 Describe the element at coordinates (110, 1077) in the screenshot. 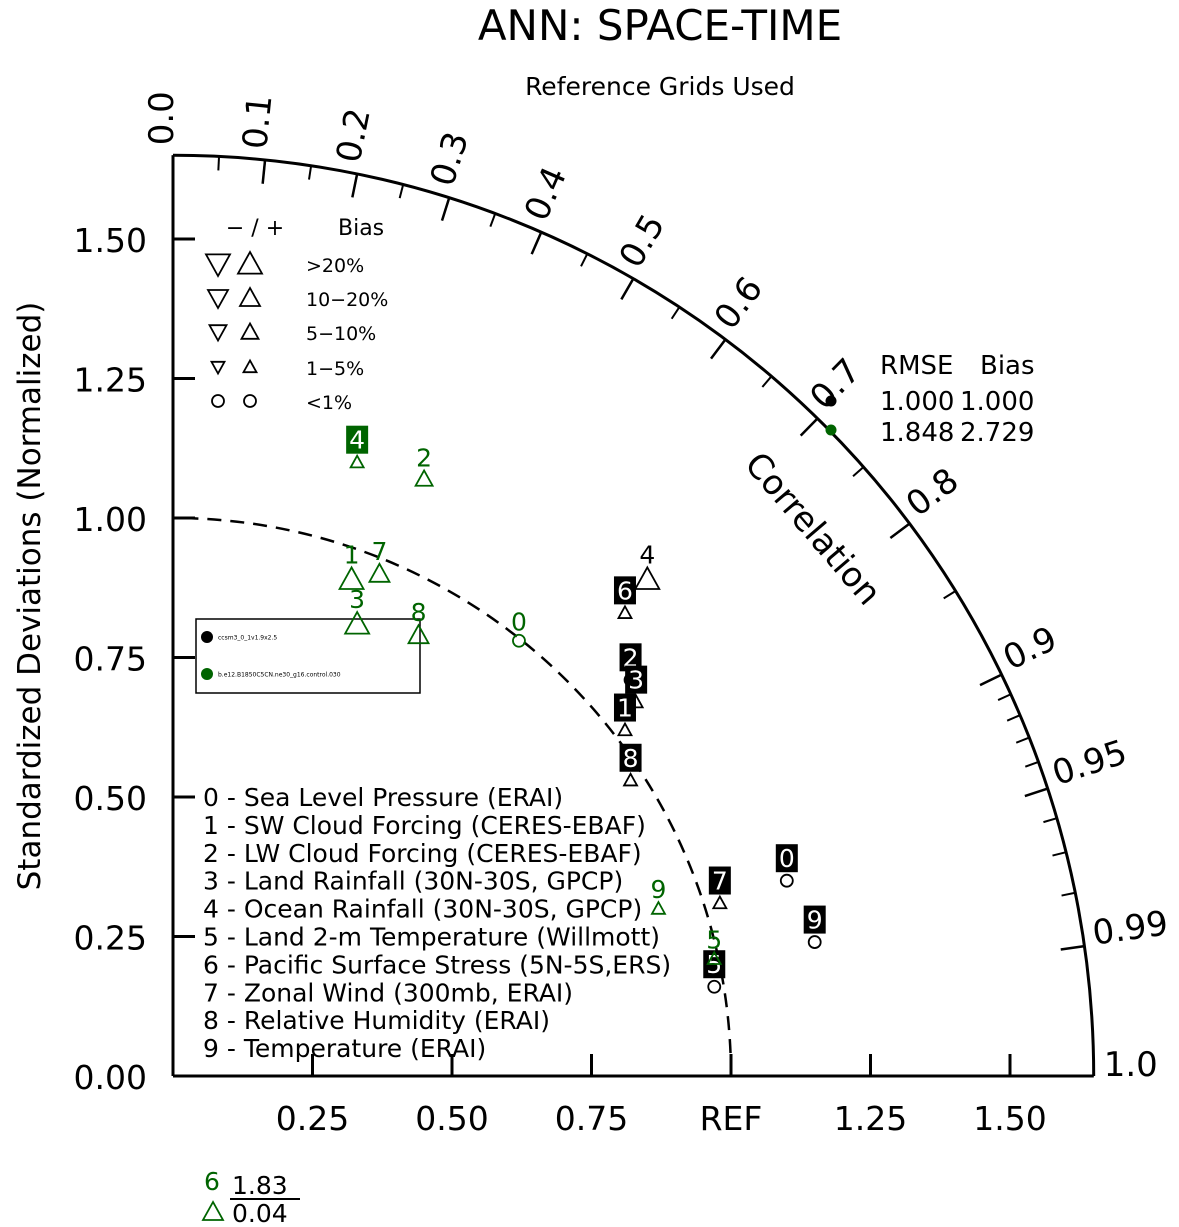

I see `y-tick-label: 0.00` at that location.